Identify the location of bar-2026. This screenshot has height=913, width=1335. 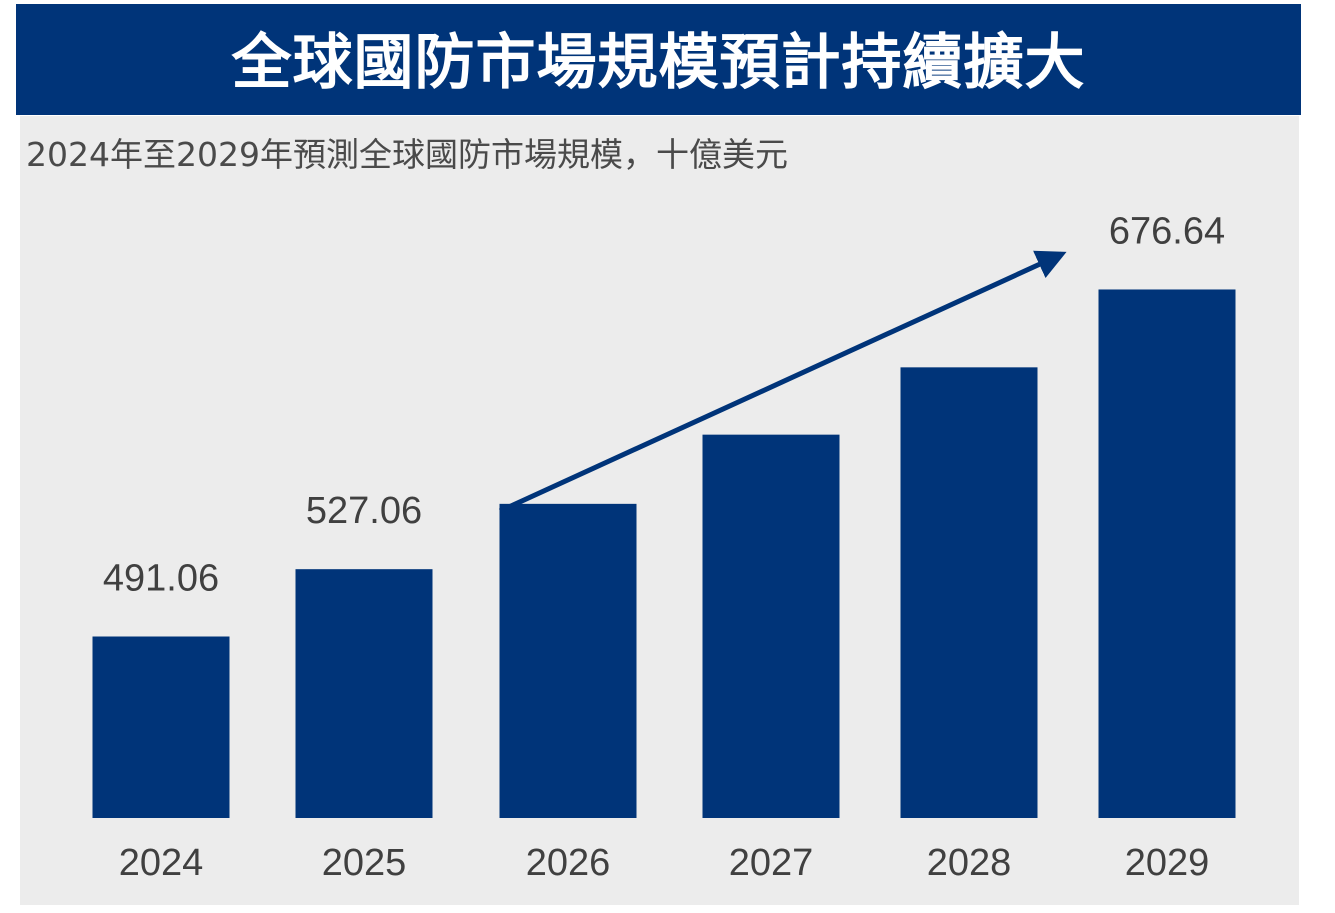
(568, 660).